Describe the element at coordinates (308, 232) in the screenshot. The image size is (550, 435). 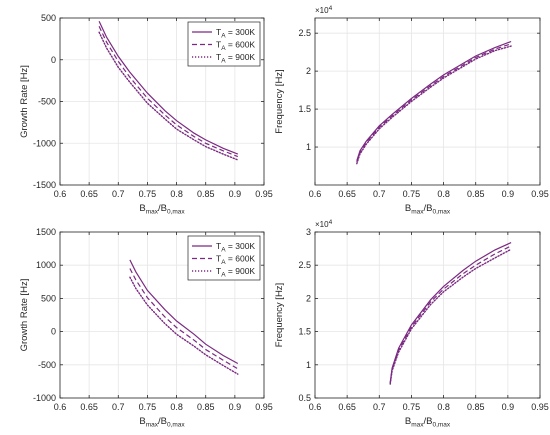
I see `y-tick-label: 3` at that location.